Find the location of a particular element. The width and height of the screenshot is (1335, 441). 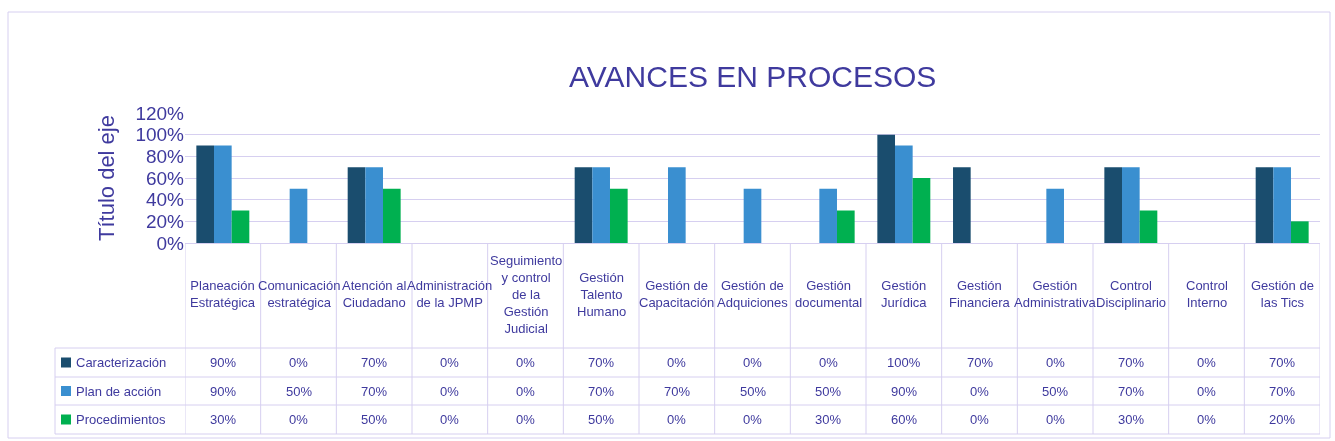

y-tick-label: 60% is located at coordinates (165, 178).